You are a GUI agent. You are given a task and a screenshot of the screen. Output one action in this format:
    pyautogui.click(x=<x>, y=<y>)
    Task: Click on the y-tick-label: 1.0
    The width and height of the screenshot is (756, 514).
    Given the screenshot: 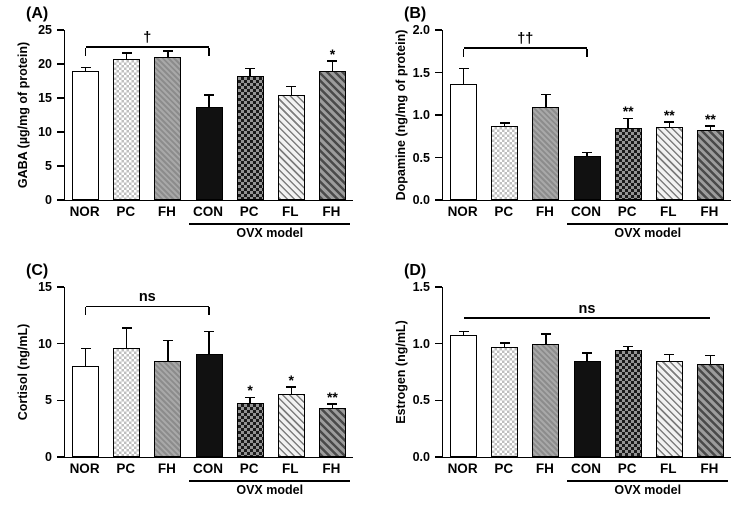 What is the action you would take?
    pyautogui.click(x=421, y=343)
    